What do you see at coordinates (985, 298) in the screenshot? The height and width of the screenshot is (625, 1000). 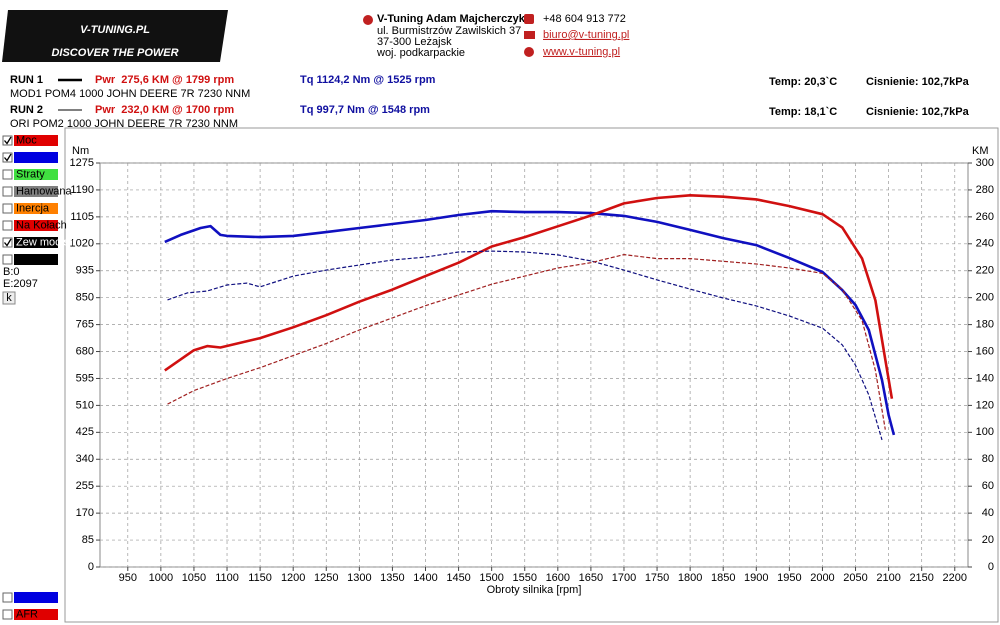 I see `y2-tick-label: 200` at bounding box center [985, 298].